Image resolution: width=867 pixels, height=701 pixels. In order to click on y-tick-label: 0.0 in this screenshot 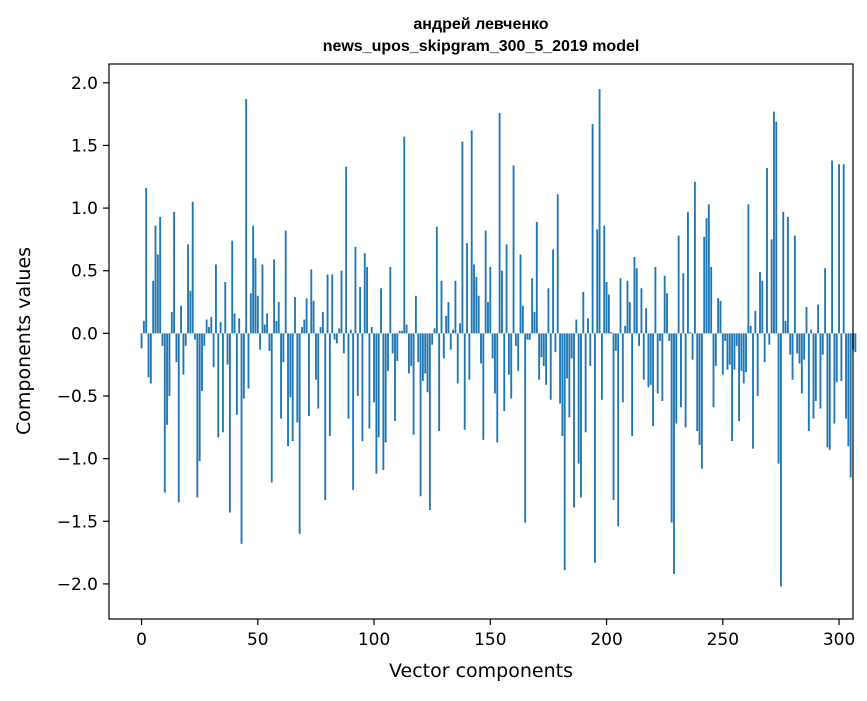, I will do `click(84, 334)`.